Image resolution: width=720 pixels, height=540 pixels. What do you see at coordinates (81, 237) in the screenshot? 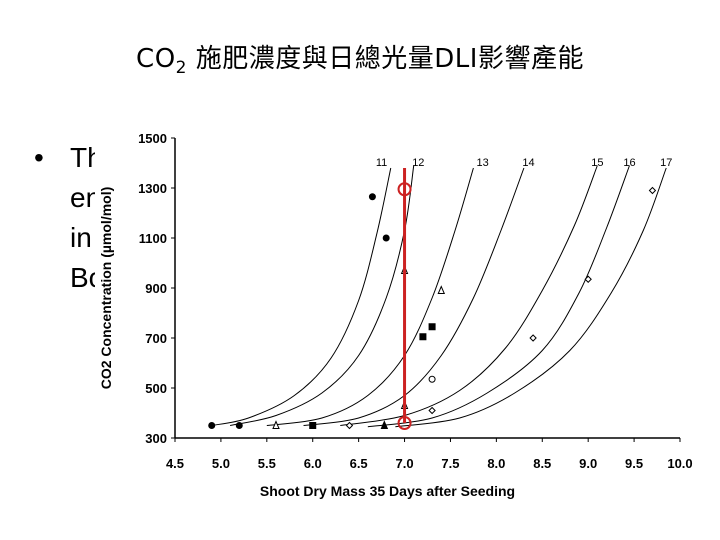
I see `bullet-line-3: in` at bounding box center [81, 237].